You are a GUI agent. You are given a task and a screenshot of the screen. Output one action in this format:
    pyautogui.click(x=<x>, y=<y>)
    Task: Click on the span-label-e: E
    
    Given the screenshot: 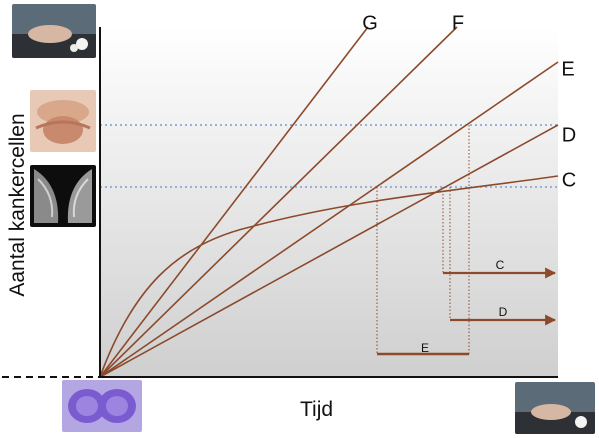 What is the action you would take?
    pyautogui.click(x=425, y=348)
    